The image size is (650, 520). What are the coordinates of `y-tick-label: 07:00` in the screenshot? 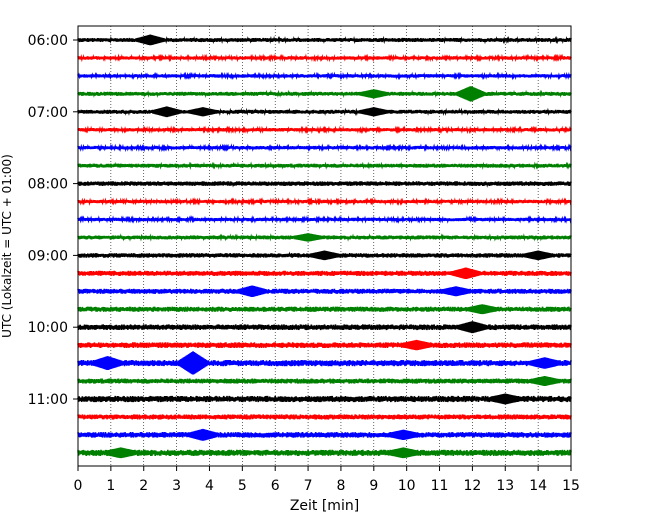 It's located at (48, 113).